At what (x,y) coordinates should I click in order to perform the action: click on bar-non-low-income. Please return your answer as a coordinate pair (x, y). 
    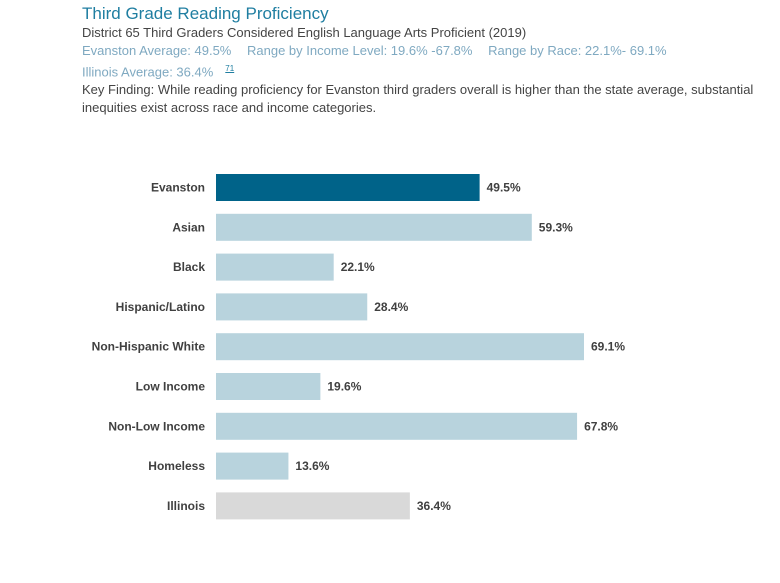
    Looking at the image, I should click on (397, 426).